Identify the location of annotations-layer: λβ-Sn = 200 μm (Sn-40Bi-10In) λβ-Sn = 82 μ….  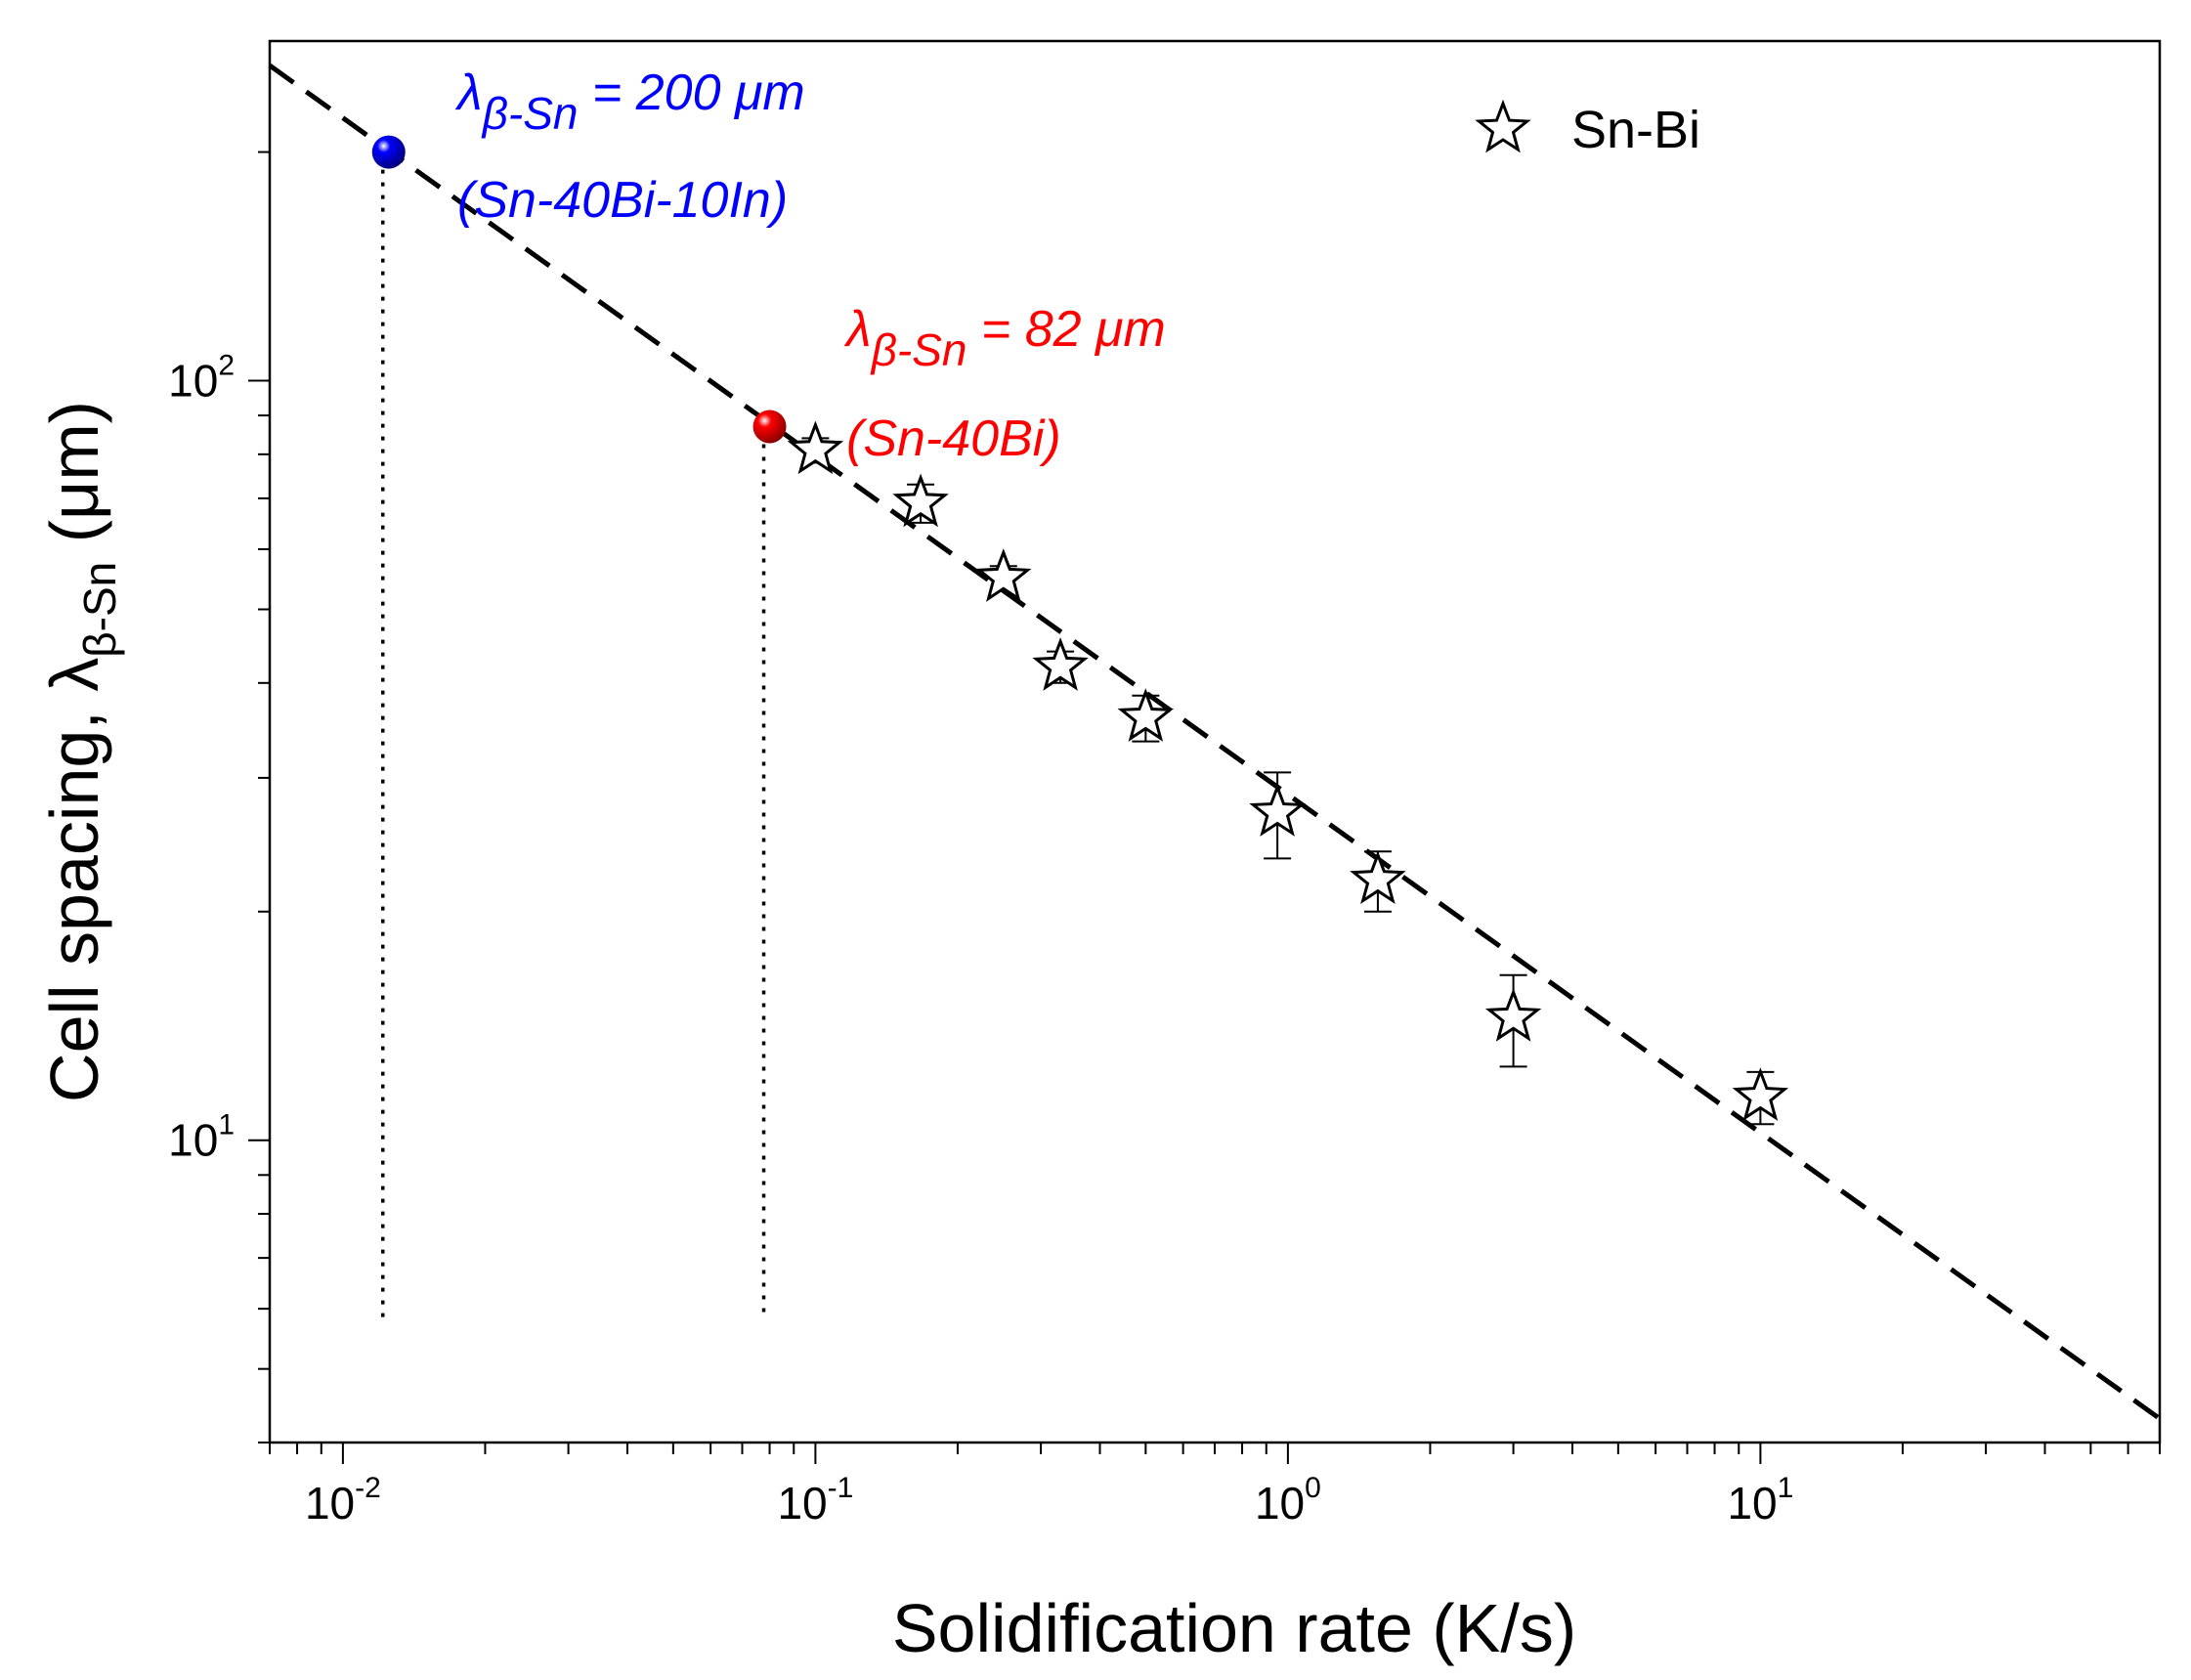
(810, 266).